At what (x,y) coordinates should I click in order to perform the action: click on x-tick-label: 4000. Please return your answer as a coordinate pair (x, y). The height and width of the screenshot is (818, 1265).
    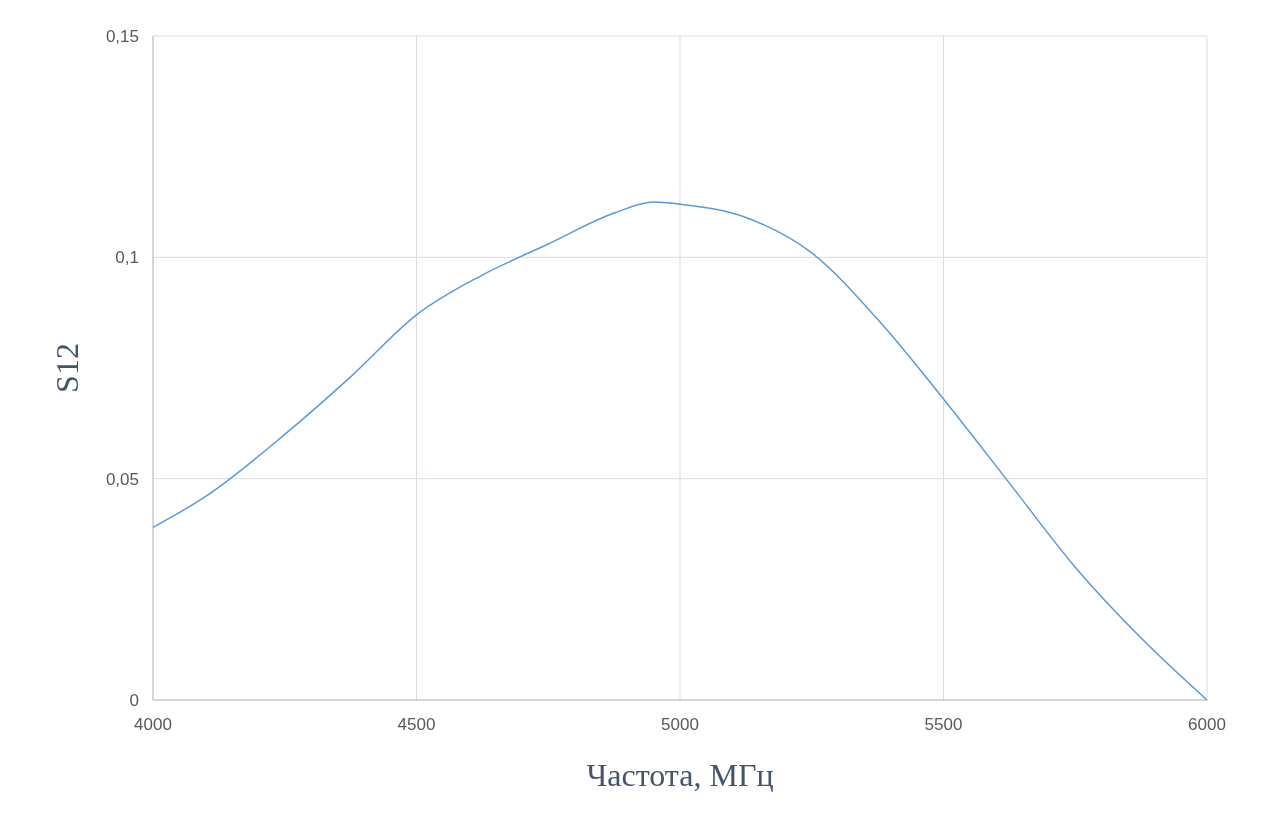
    Looking at the image, I should click on (153, 724).